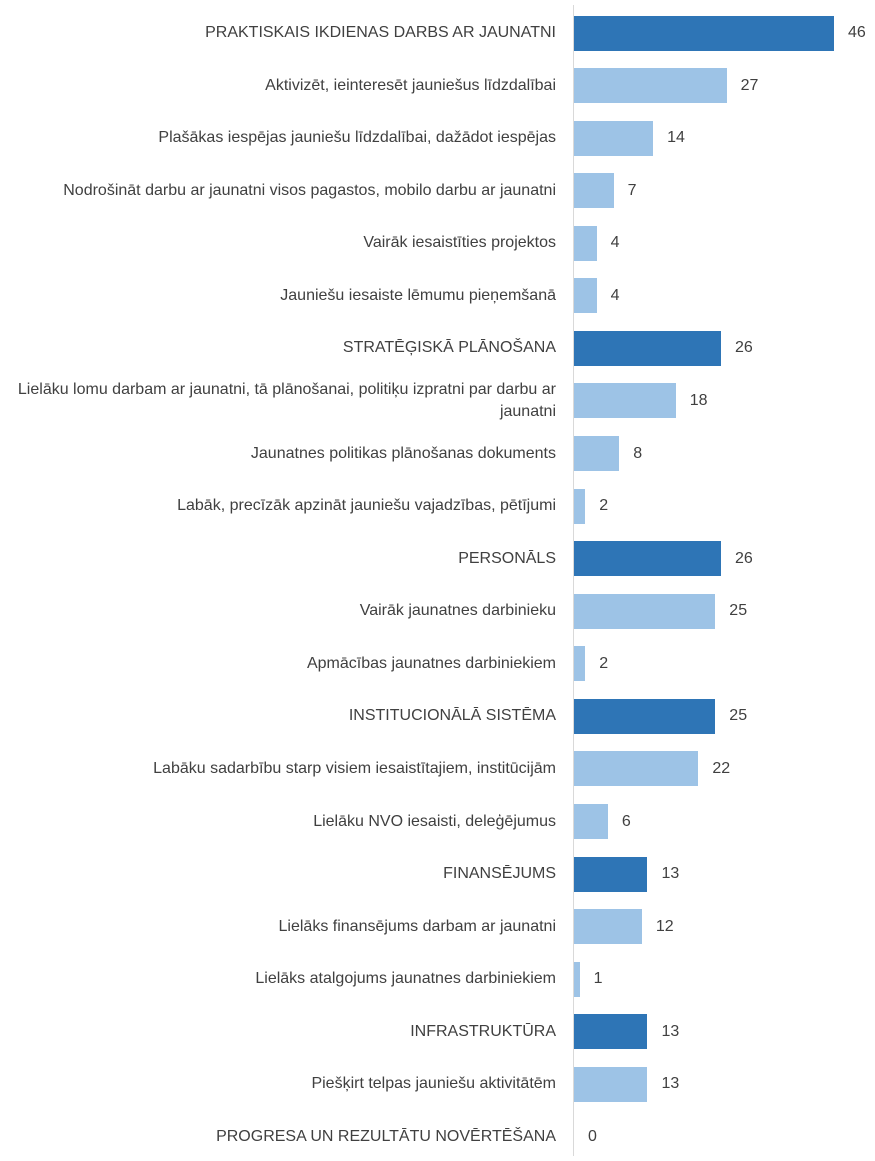  I want to click on category-label: Vairāk jaunatnes darbinieku, so click(457, 611).